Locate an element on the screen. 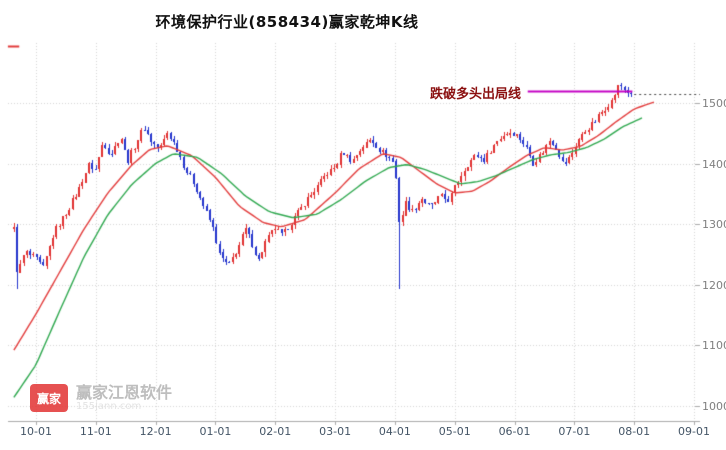 Image resolution: width=726 pixels, height=450 pixels. x-tick-label: 10-01 is located at coordinates (36, 431).